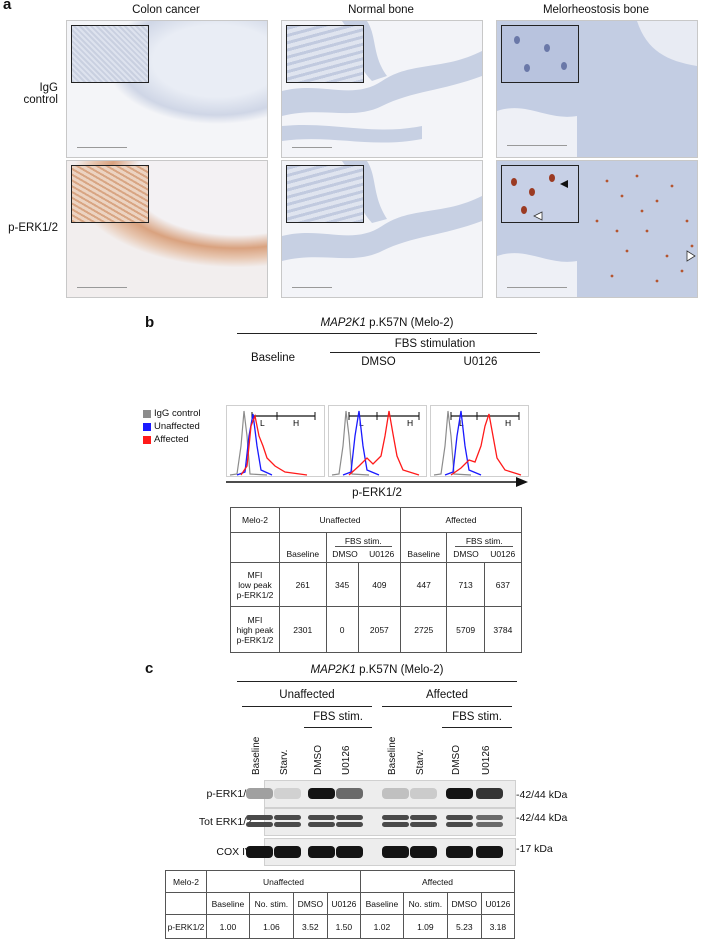 The height and width of the screenshot is (942, 706). I want to click on row-header-p-erk: p-ERK1/2, so click(33, 228).